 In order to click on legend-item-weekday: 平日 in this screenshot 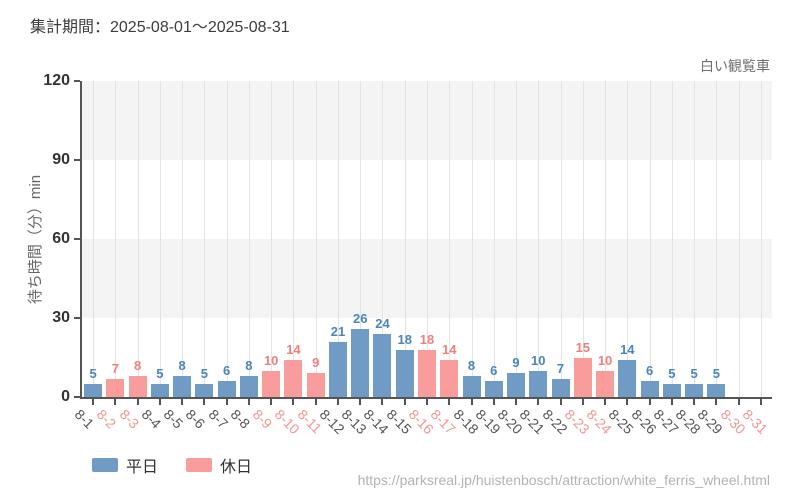, I will do `click(125, 465)`.